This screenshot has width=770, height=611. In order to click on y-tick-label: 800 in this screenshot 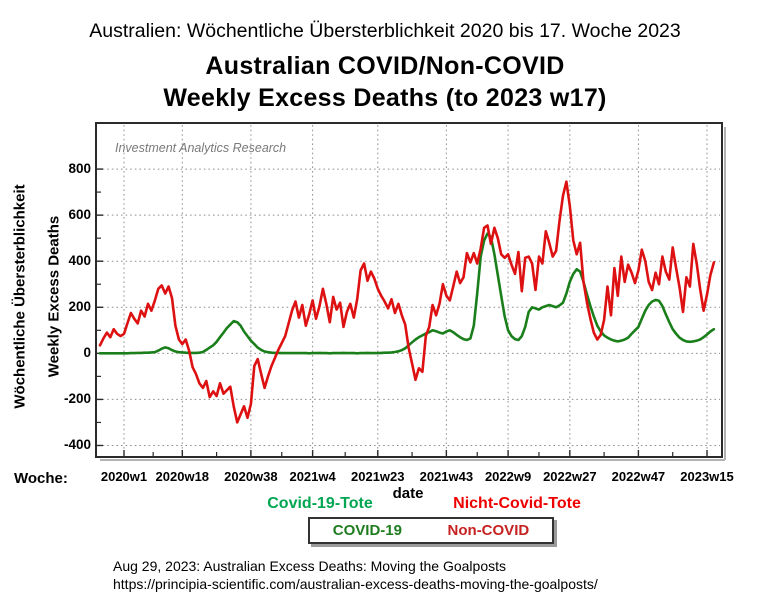, I will do `click(79, 169)`.